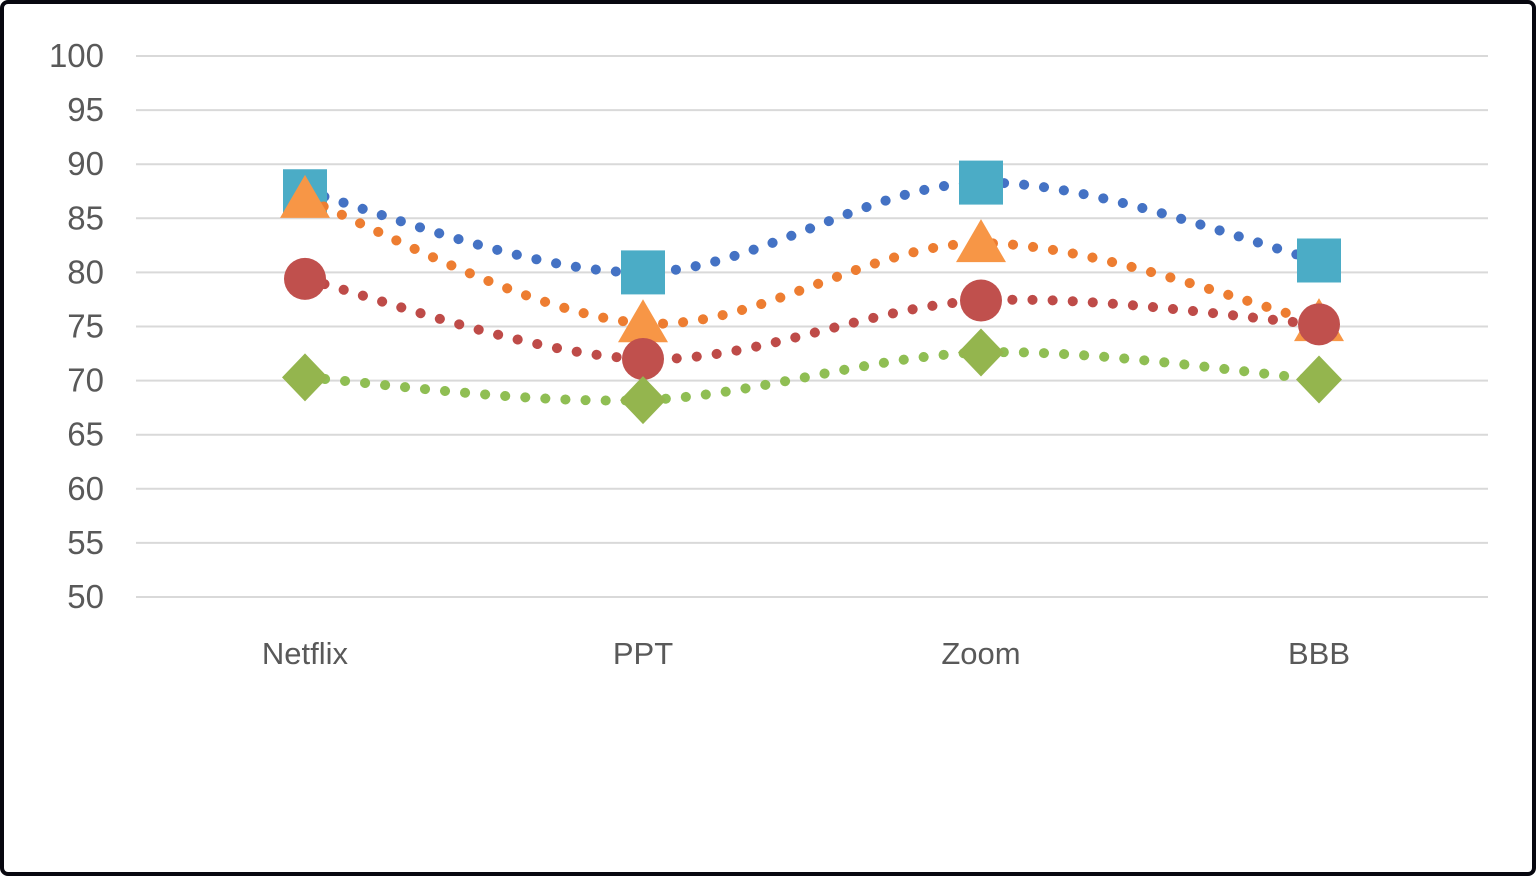 This screenshot has width=1536, height=876. I want to click on y-axis-tick-label: 70, so click(85, 380).